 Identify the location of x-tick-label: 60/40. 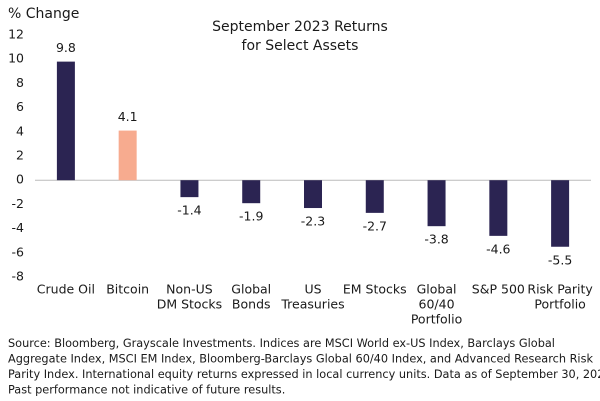
(437, 304).